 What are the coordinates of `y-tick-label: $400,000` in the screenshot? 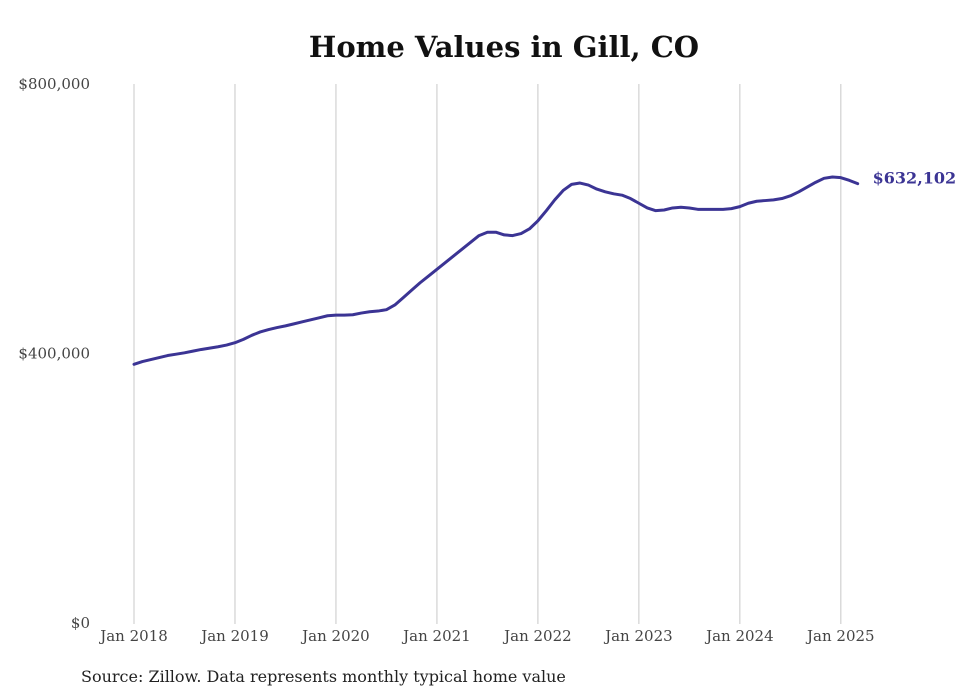 It's located at (54, 354).